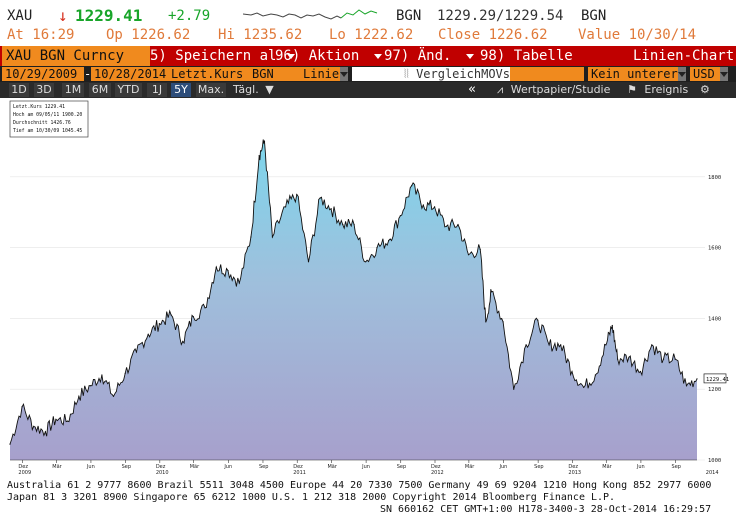 The width and height of the screenshot is (736, 527). I want to click on currency-dropdown, so click(724, 74).